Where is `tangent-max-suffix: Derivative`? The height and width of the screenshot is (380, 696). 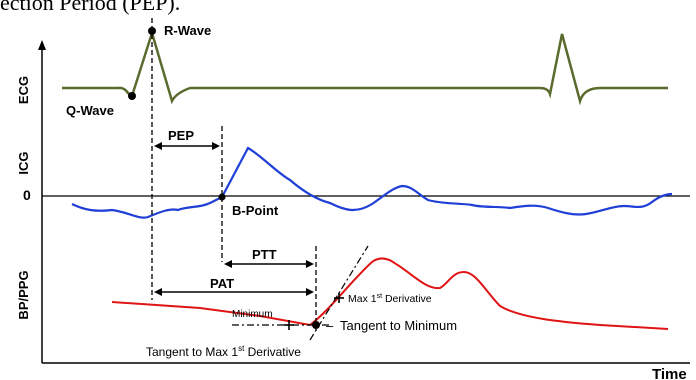 tangent-max-suffix: Derivative is located at coordinates (272, 352).